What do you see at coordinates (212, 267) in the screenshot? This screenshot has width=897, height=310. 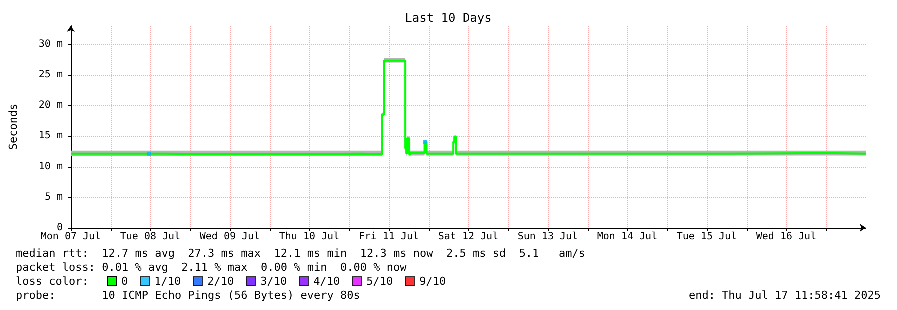 I see `text: packet loss: 0.01 % avg 2.11 % max 0.00 % min 0.00 % now` at bounding box center [212, 267].